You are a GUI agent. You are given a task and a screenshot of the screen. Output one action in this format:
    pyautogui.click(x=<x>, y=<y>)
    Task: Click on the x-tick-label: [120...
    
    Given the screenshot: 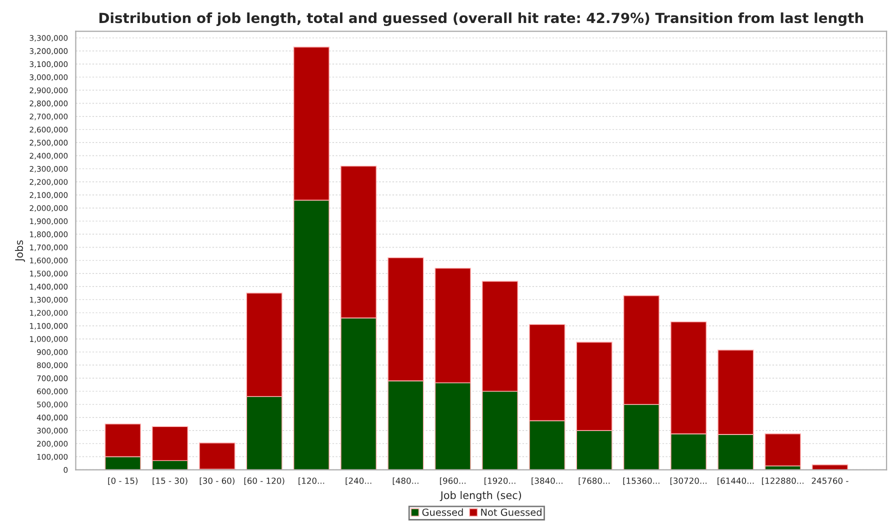 What is the action you would take?
    pyautogui.click(x=311, y=481)
    